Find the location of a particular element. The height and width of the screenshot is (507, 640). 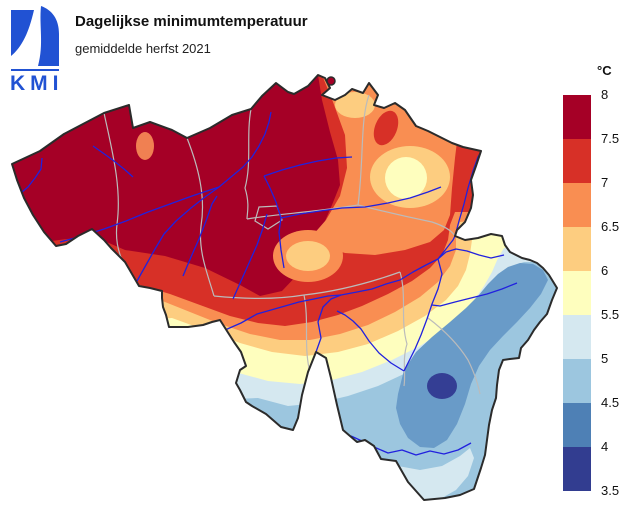

river-zenne is located at coordinates (250, 256).